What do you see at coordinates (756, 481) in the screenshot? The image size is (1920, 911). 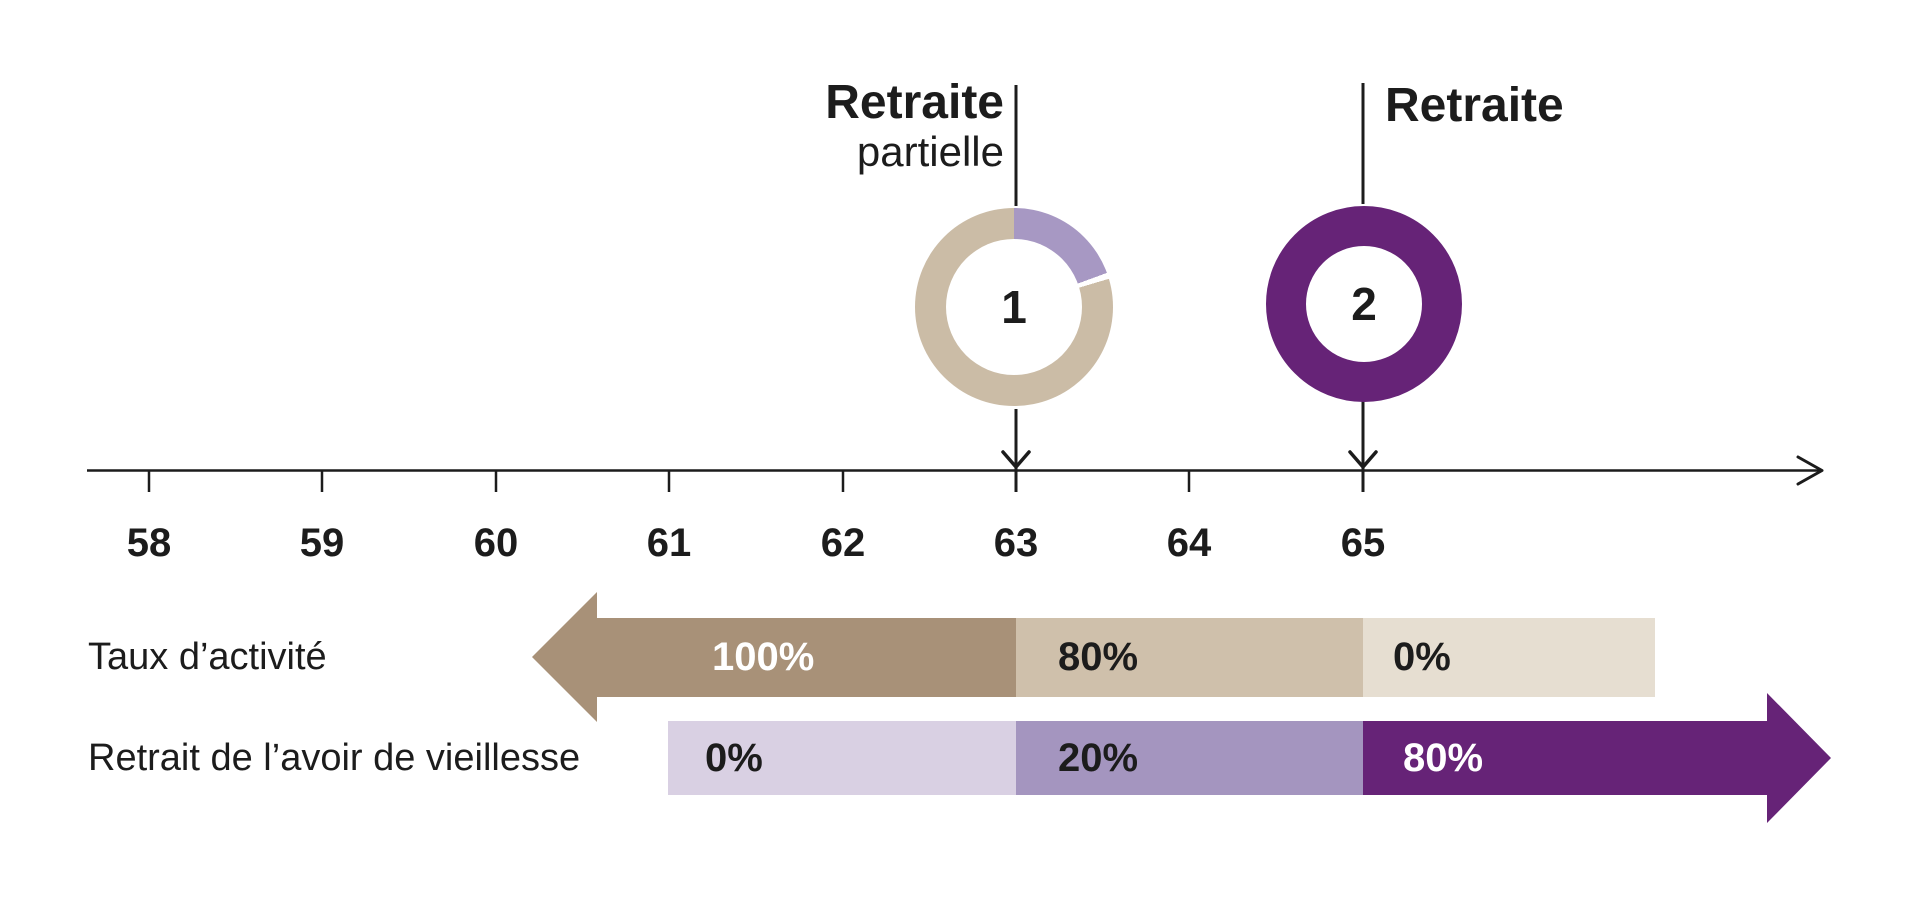 I see `axis-ticks` at bounding box center [756, 481].